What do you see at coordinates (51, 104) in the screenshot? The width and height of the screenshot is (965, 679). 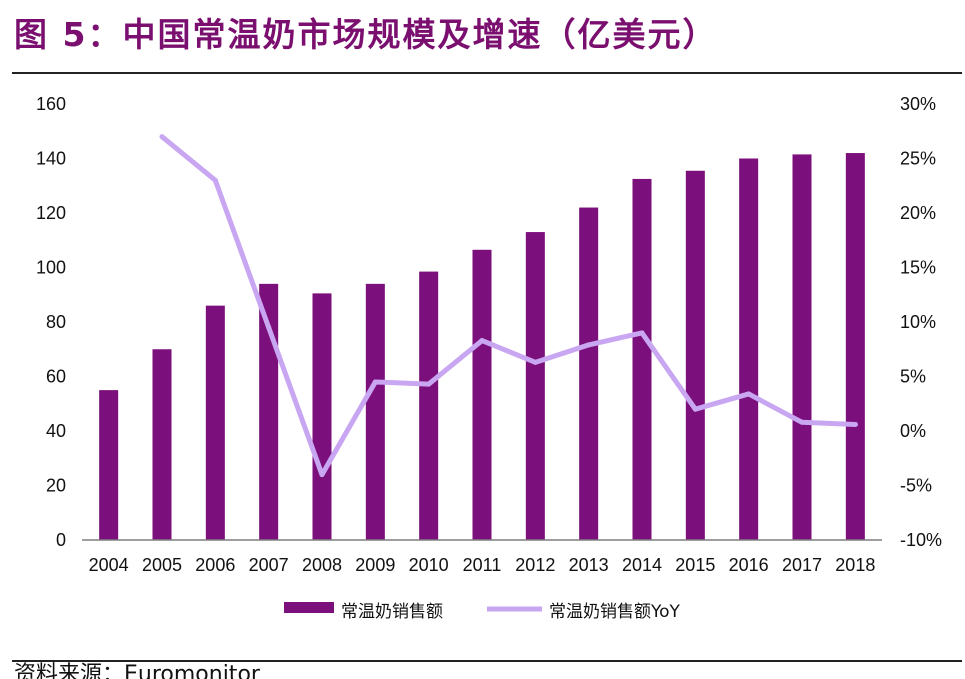 I see `left-tick-label: 160` at bounding box center [51, 104].